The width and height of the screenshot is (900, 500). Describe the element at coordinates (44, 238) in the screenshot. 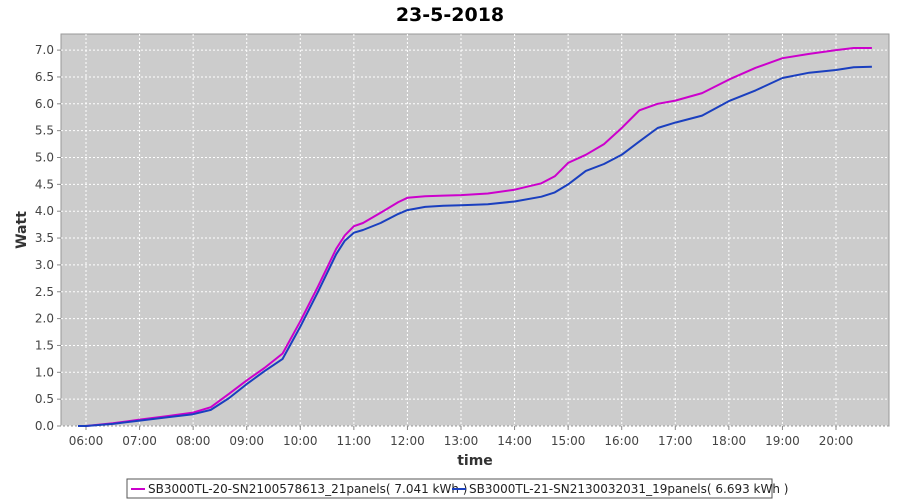

I see `y-tick-label: 3.5` at that location.